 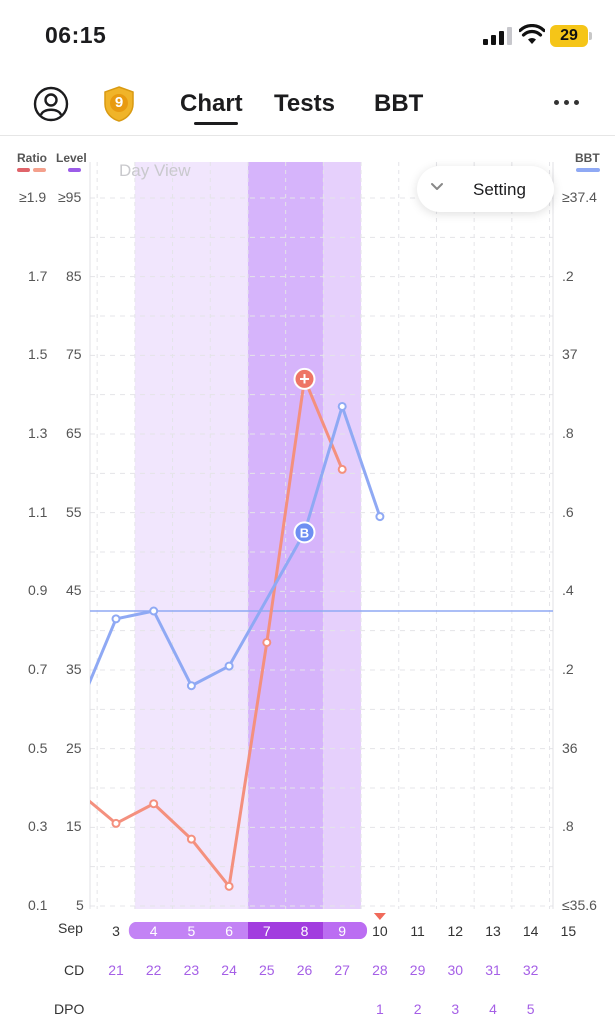 I want to click on date-cell: 7, so click(x=266, y=931).